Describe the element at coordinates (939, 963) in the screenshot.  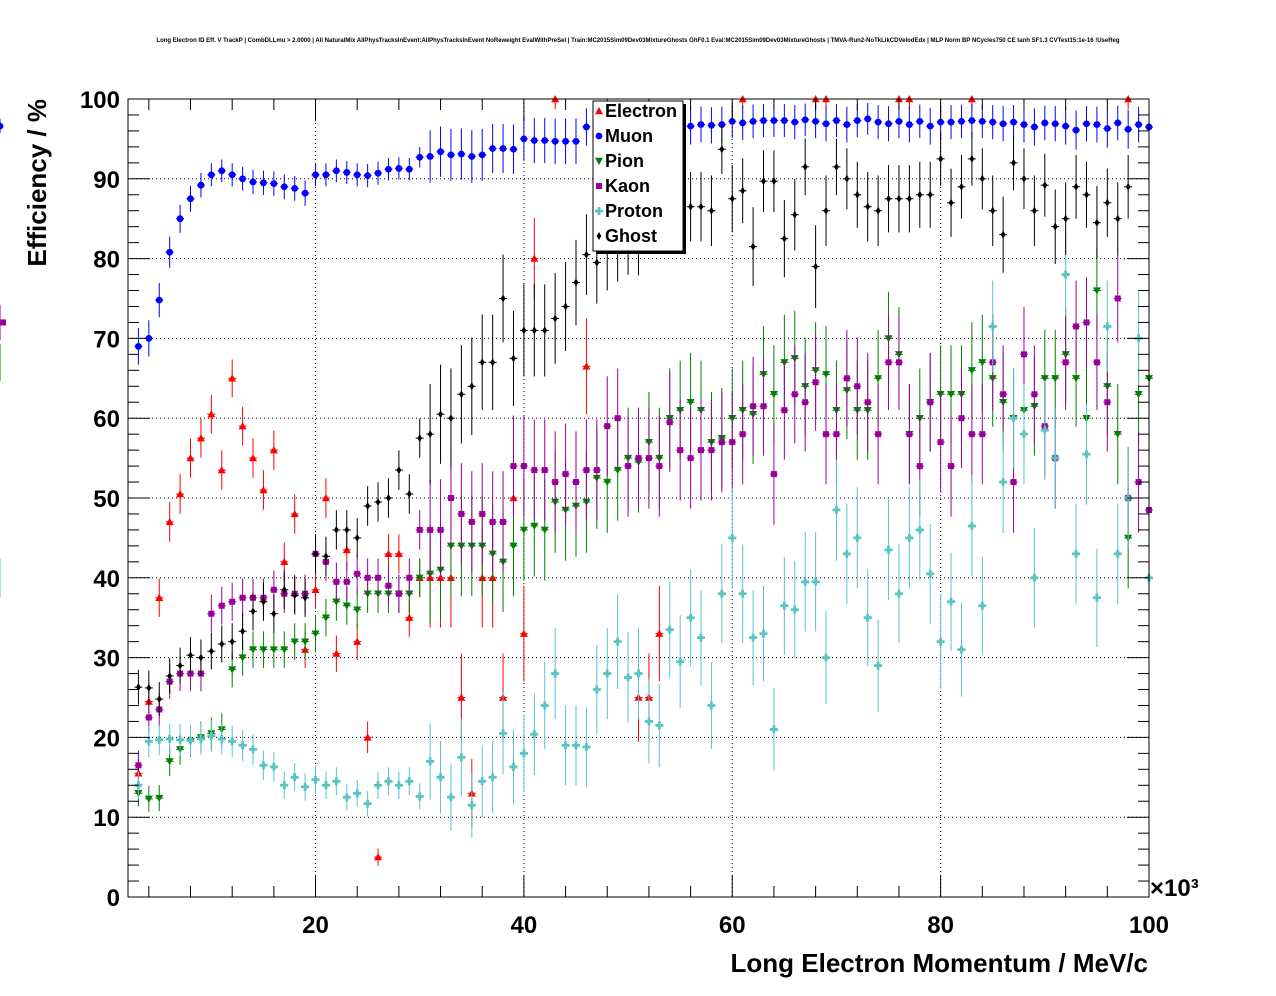
I see `x-axis-title: Long Electron Momentum / MeV/c` at that location.